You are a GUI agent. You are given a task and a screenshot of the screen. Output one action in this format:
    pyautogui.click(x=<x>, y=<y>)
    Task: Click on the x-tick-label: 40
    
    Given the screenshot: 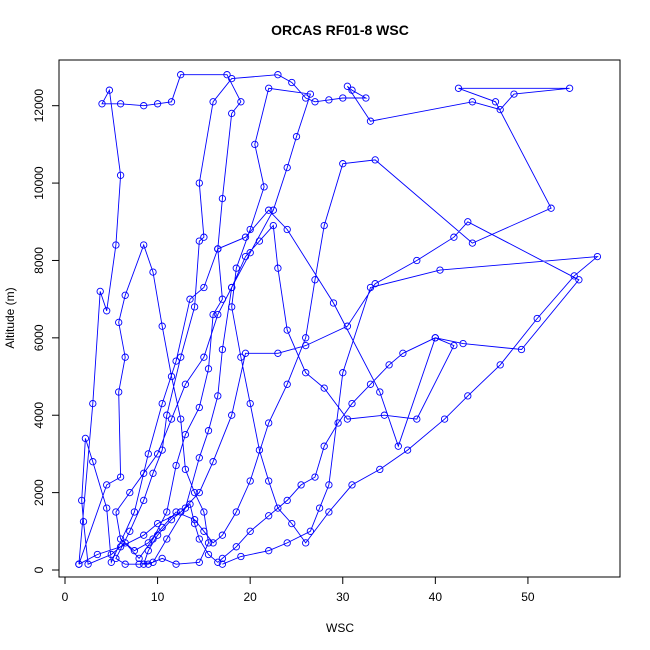 What is the action you would take?
    pyautogui.click(x=436, y=597)
    